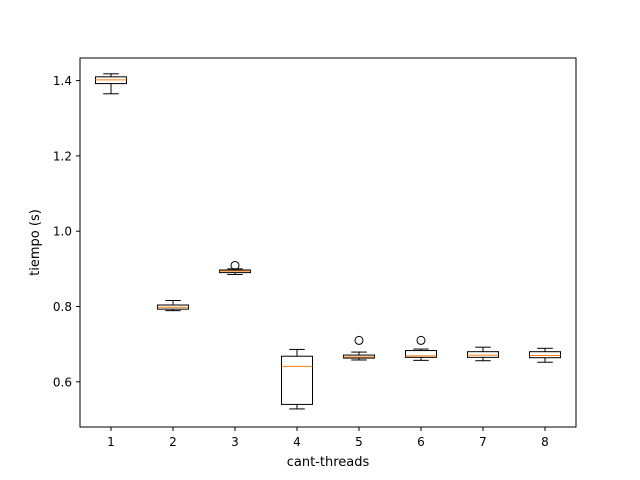 This screenshot has height=480, width=640. I want to click on x-tick-label: 3, so click(235, 442).